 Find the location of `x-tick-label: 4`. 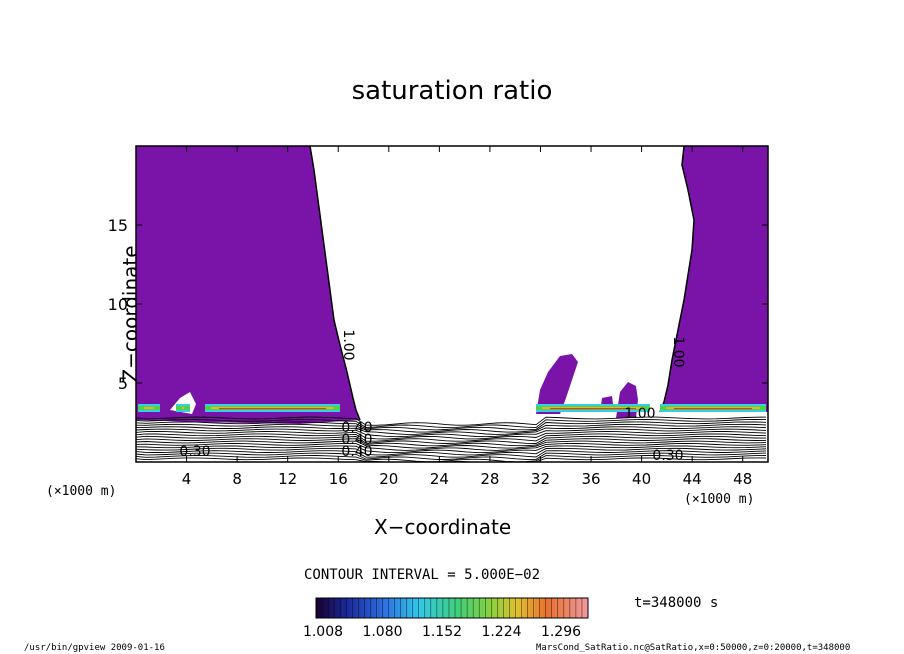

x-tick-label: 4 is located at coordinates (187, 479).